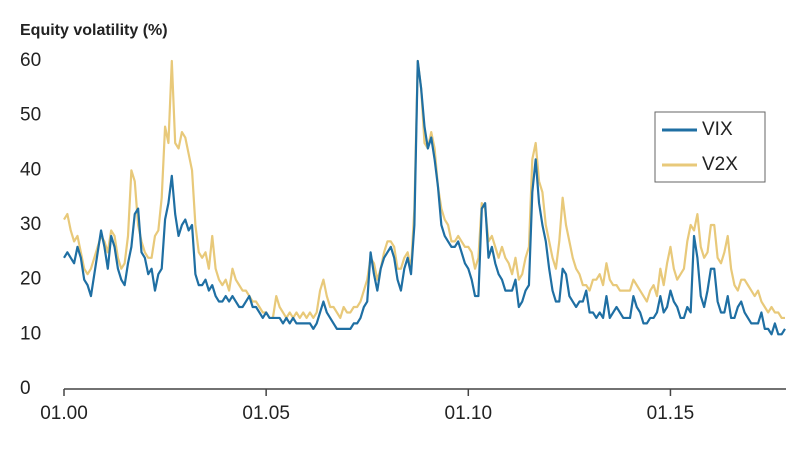 The image size is (811, 454). What do you see at coordinates (64, 413) in the screenshot?
I see `x-tick-label: 01.00` at bounding box center [64, 413].